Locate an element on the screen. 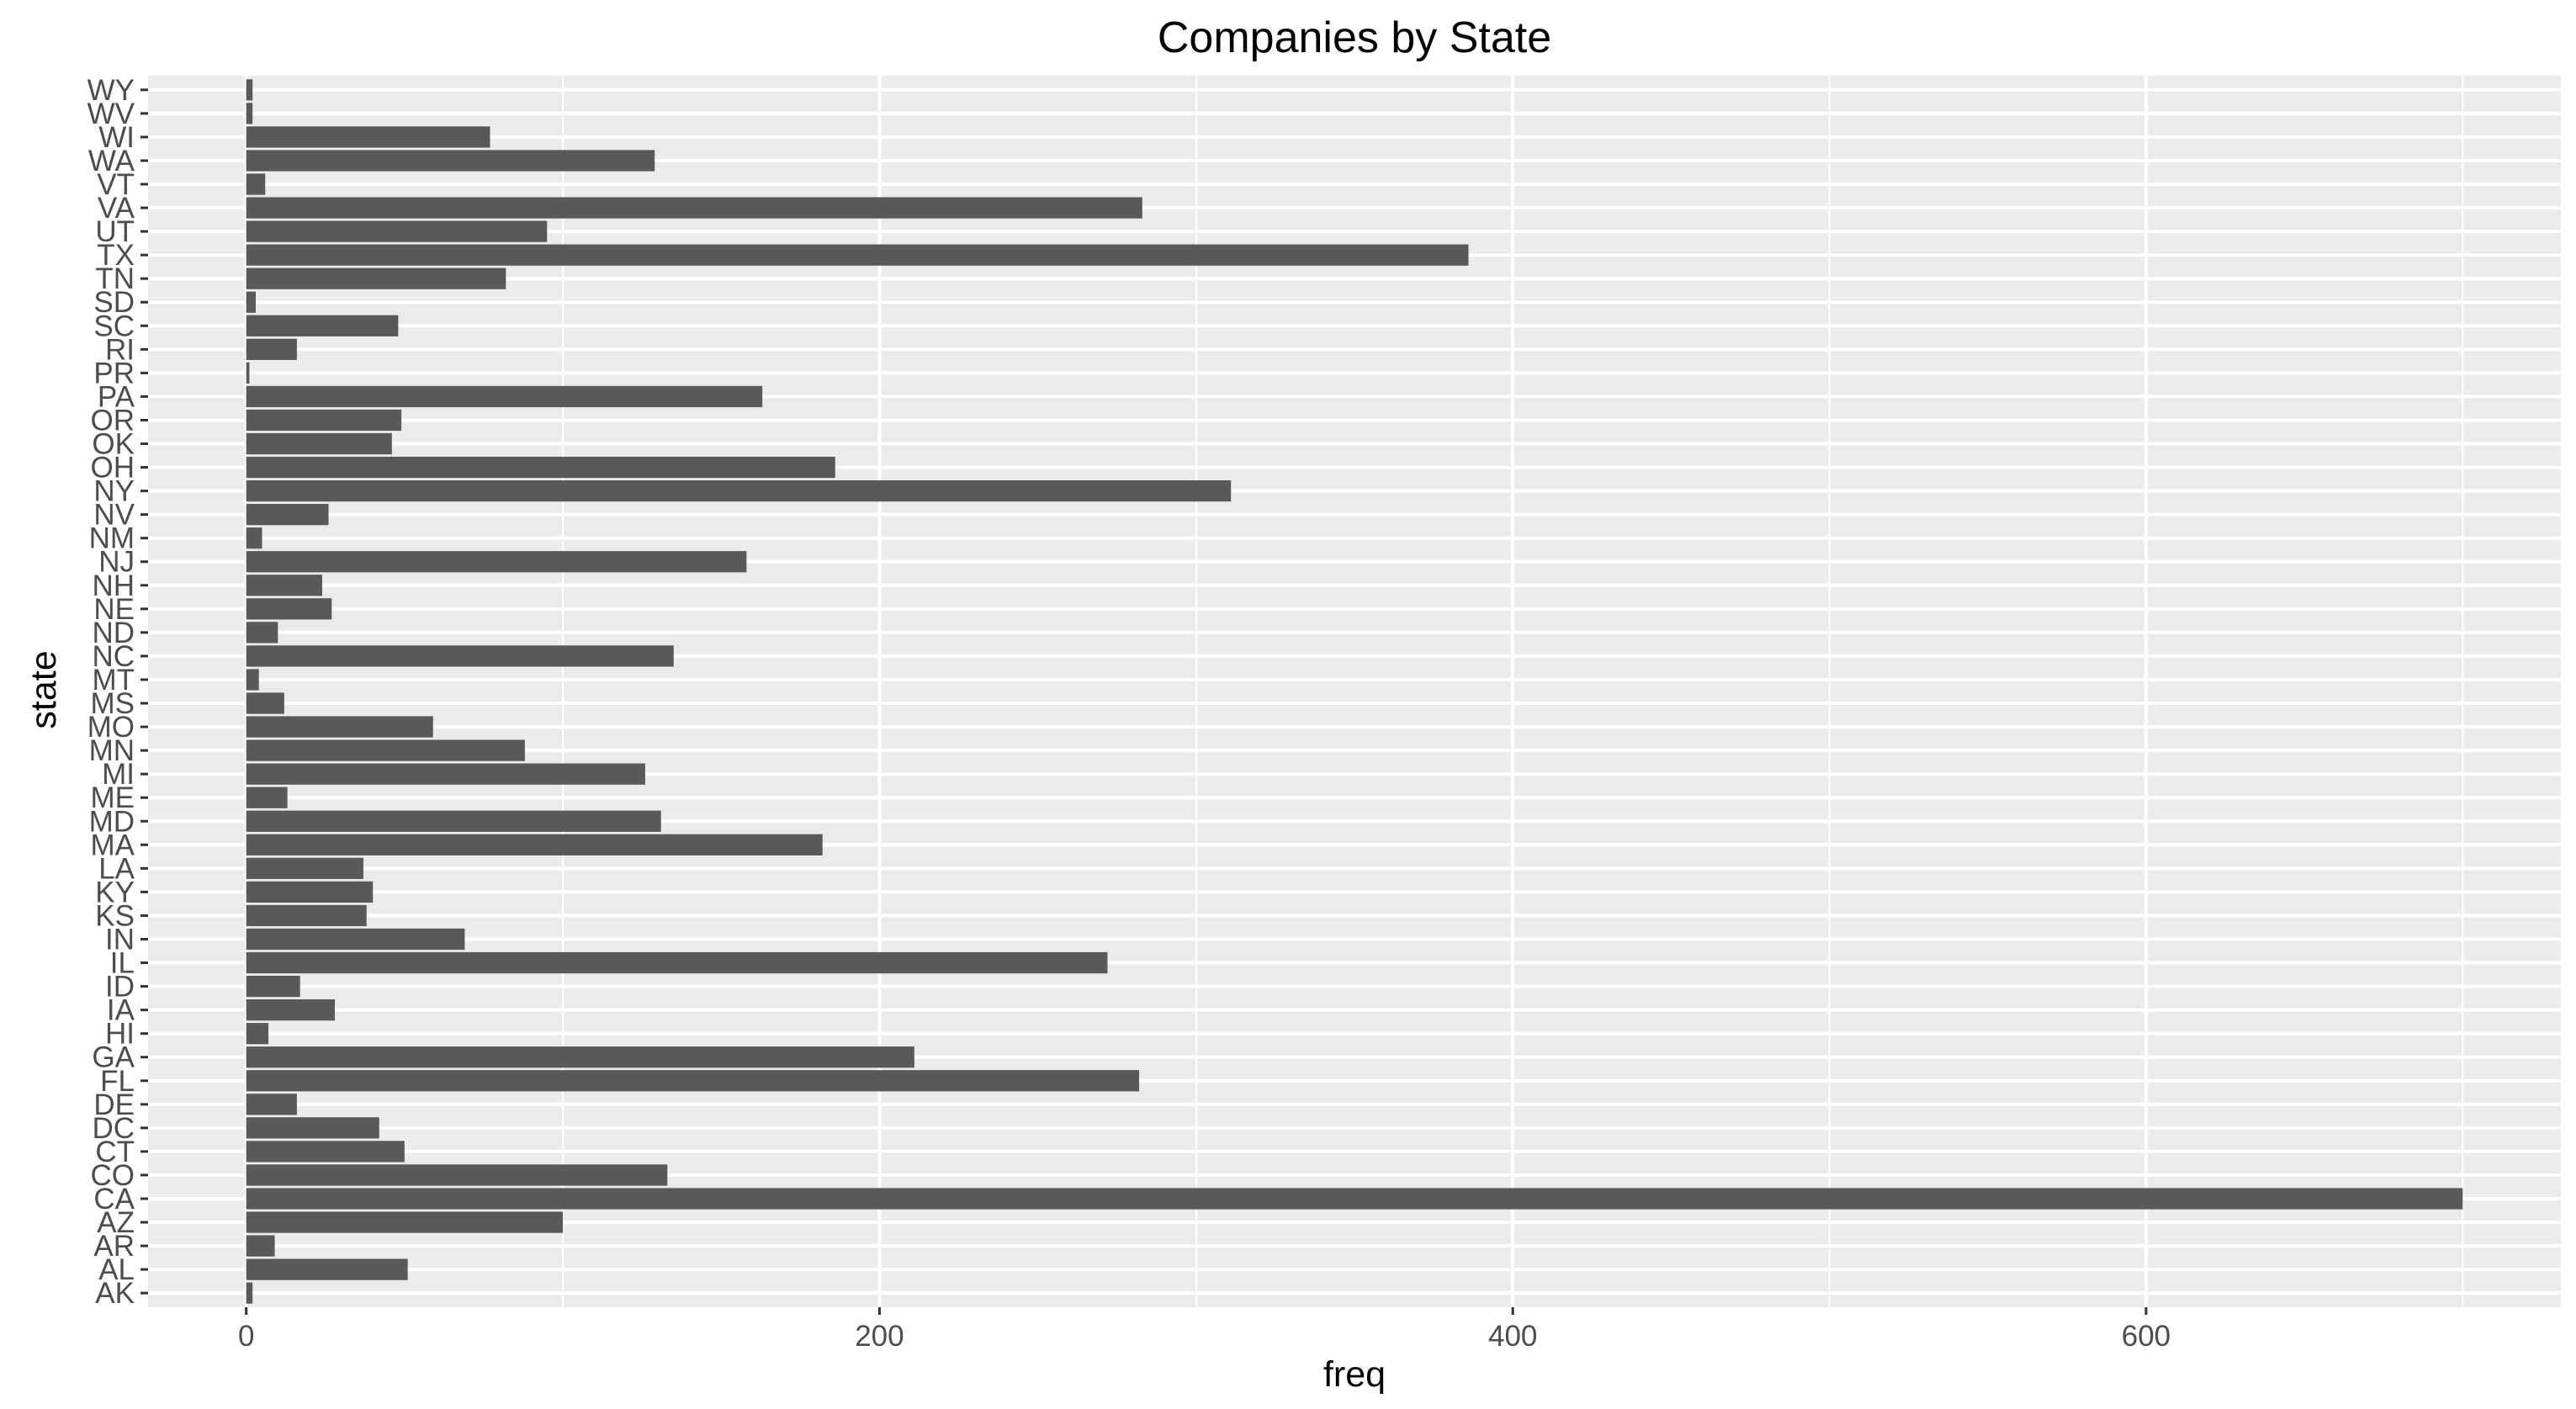  bar-ms is located at coordinates (265, 703).